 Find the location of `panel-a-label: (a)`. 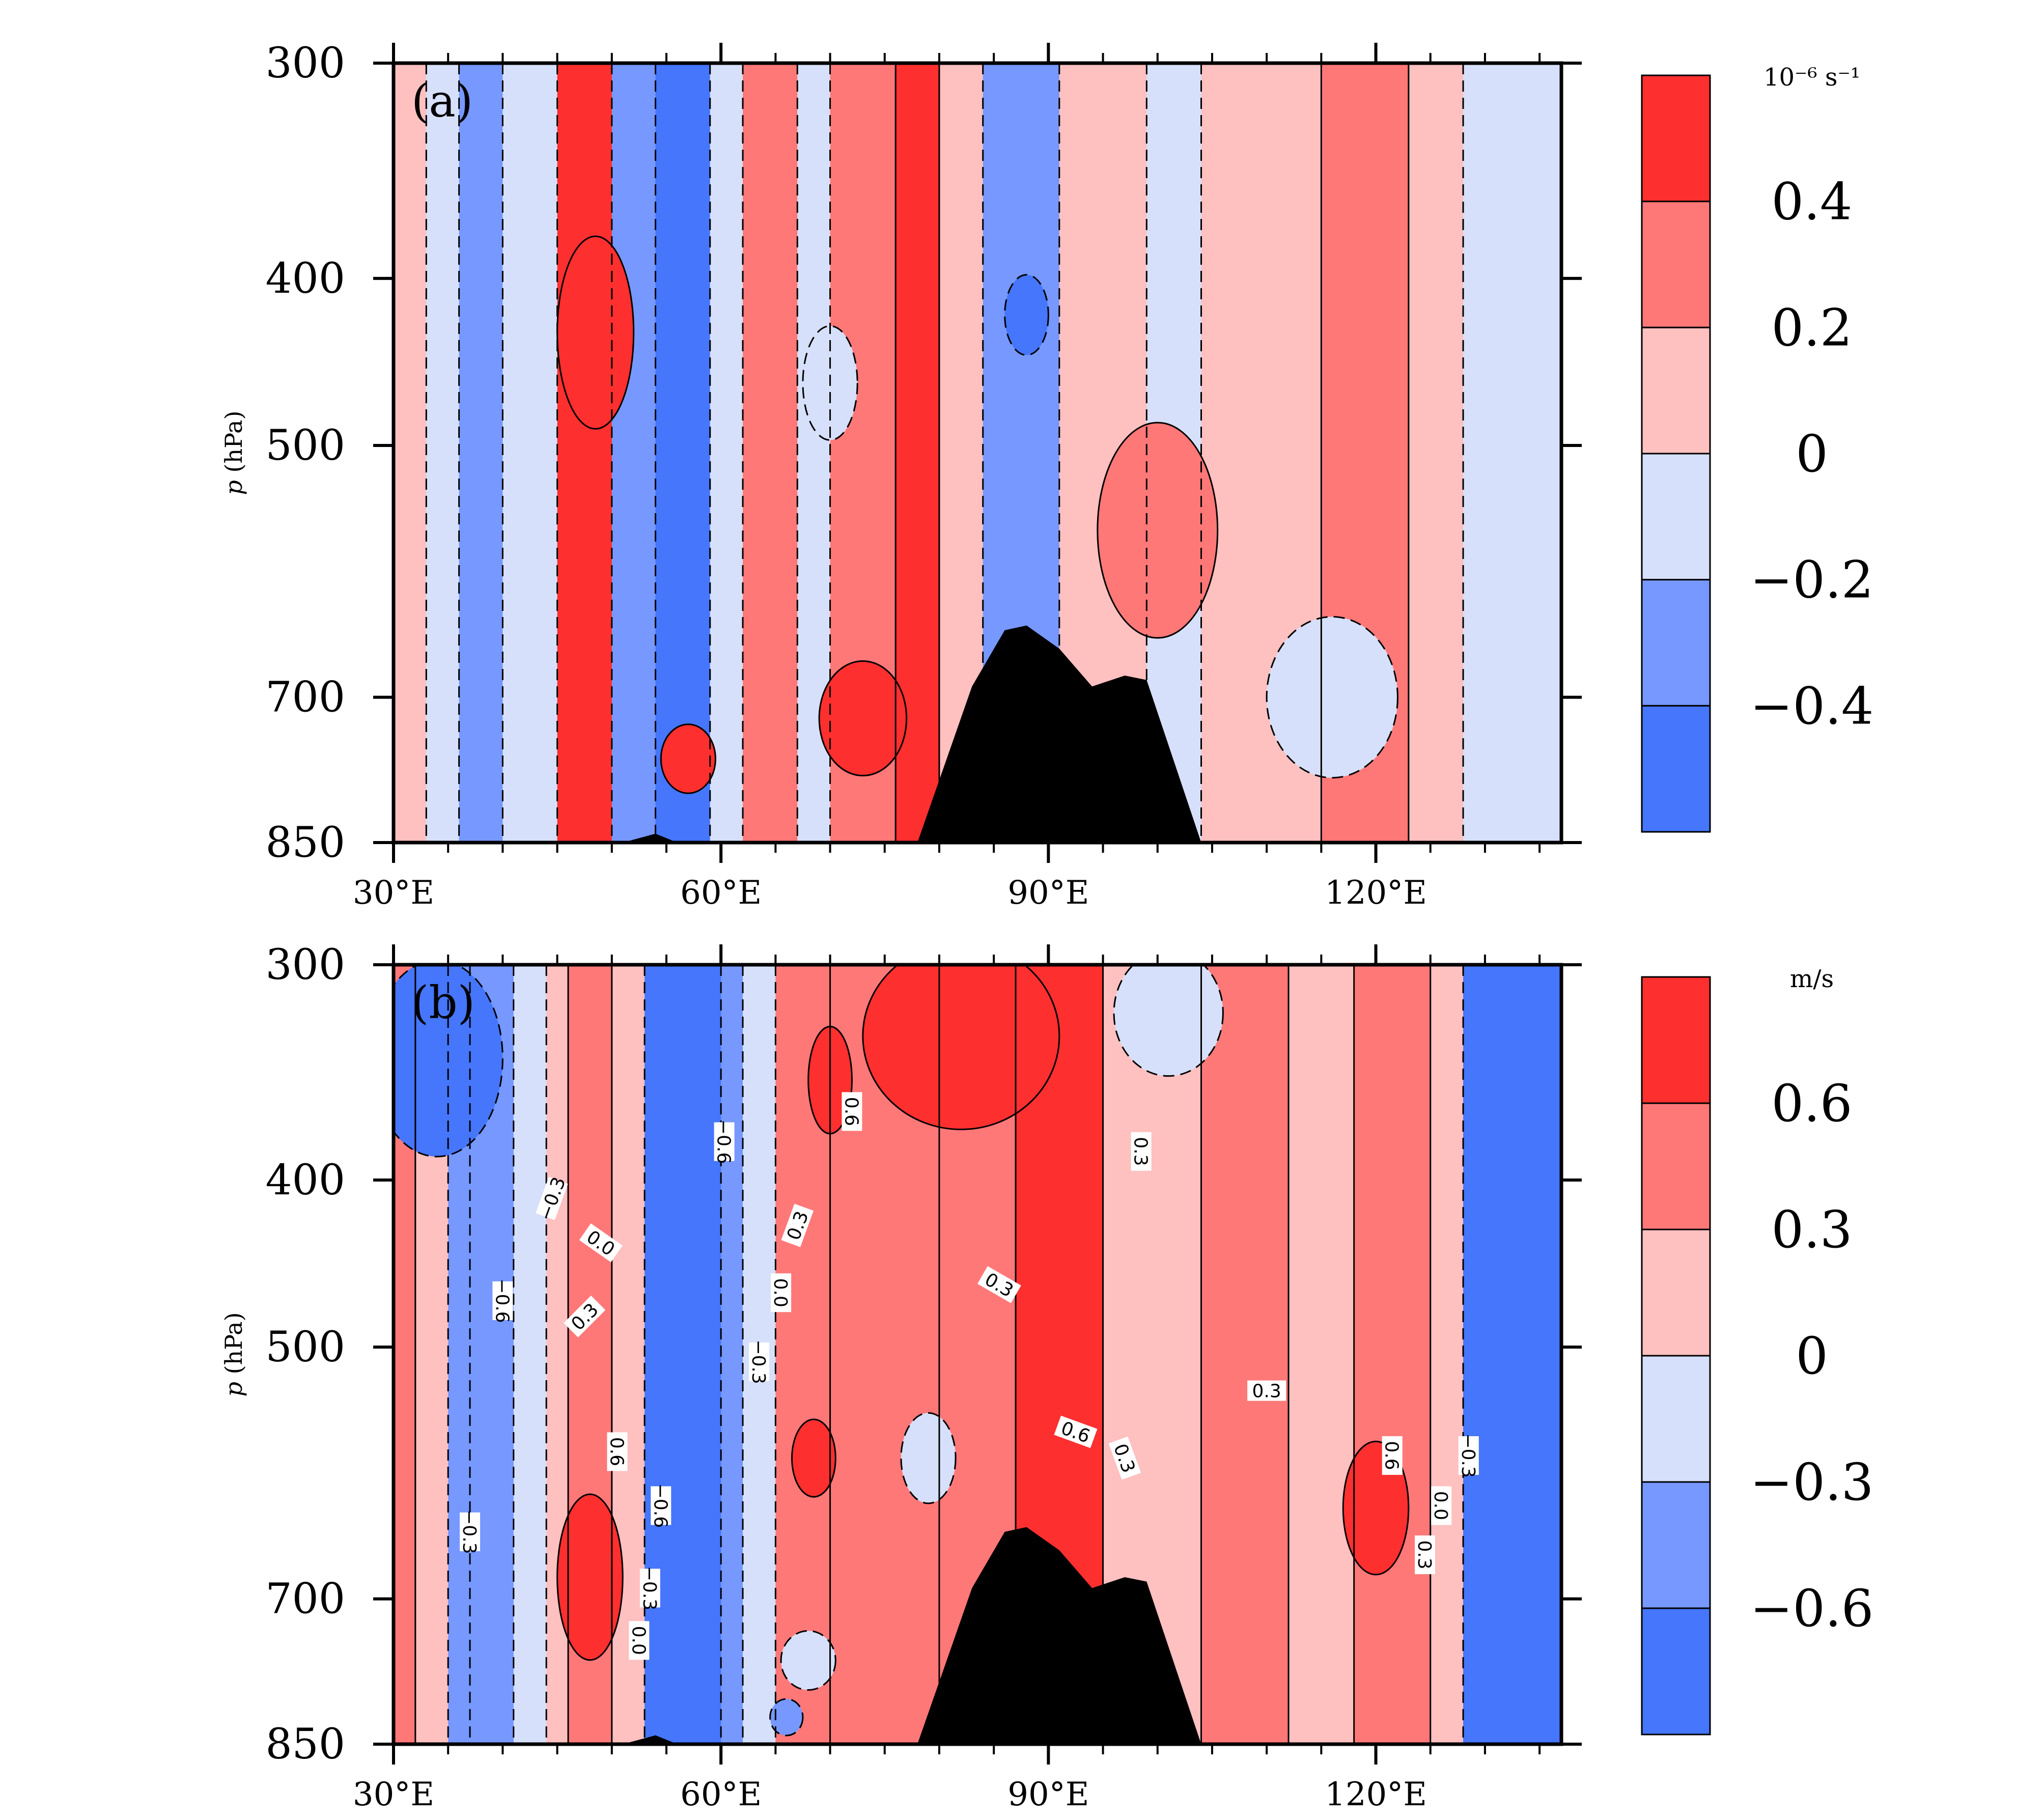

panel-a-label: (a) is located at coordinates (442, 101).